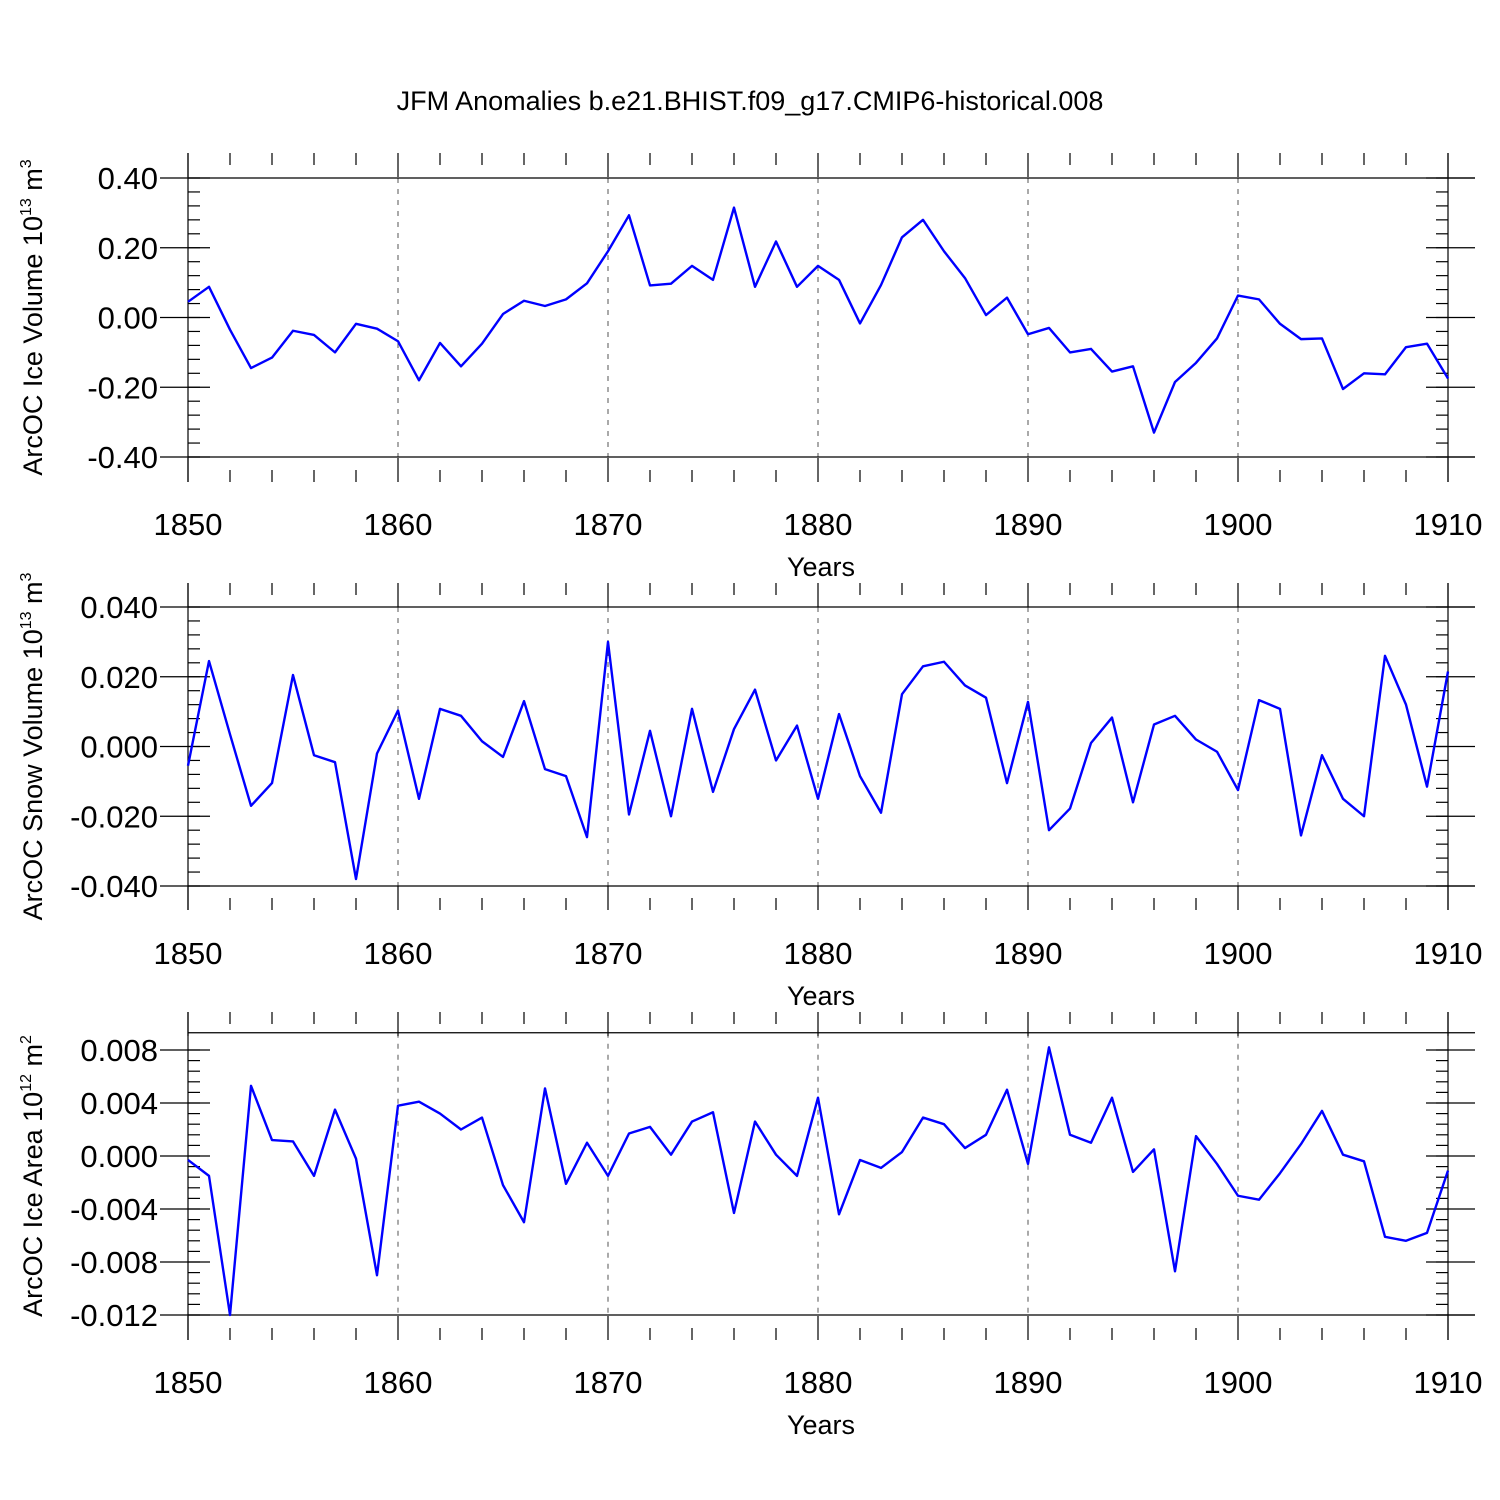  Describe the element at coordinates (114, 886) in the screenshot. I see `y-tick-label: -0.040` at that location.